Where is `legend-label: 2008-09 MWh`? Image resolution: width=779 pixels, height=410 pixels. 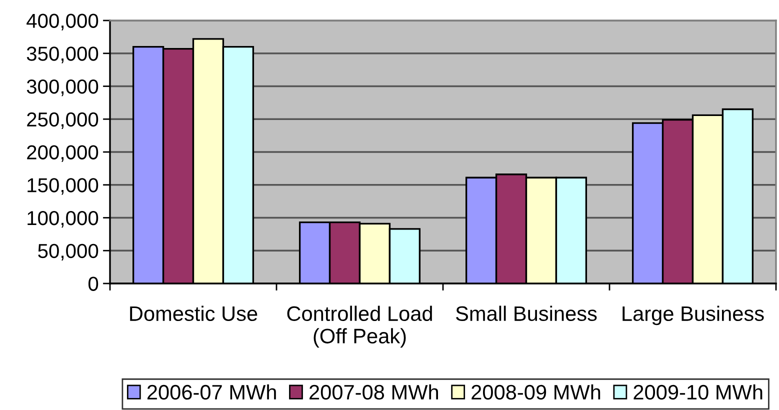 legend-label: 2008-09 MWh is located at coordinates (536, 392).